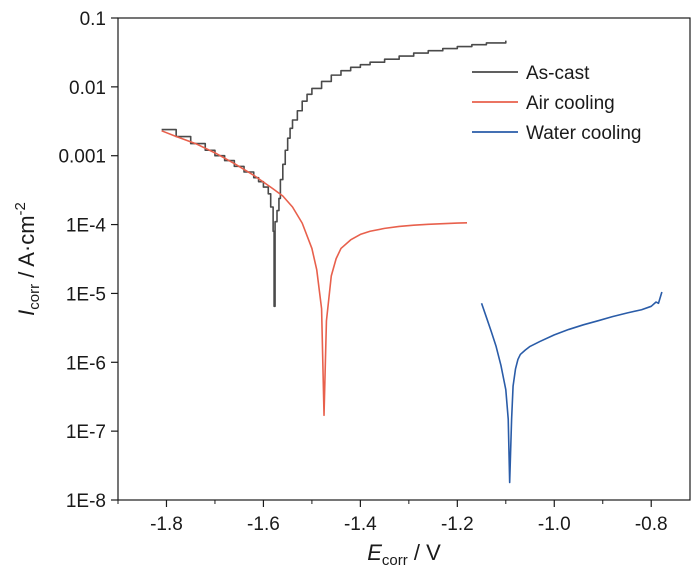  Describe the element at coordinates (86, 432) in the screenshot. I see `y-tick-label: 1E-7` at that location.